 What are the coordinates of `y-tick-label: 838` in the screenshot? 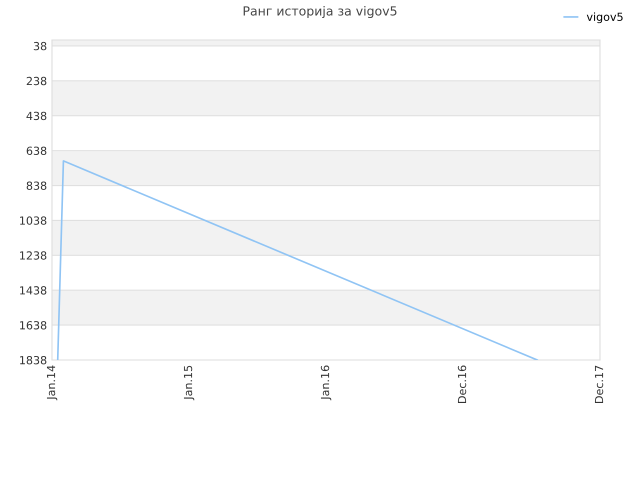 It's located at (36, 185).